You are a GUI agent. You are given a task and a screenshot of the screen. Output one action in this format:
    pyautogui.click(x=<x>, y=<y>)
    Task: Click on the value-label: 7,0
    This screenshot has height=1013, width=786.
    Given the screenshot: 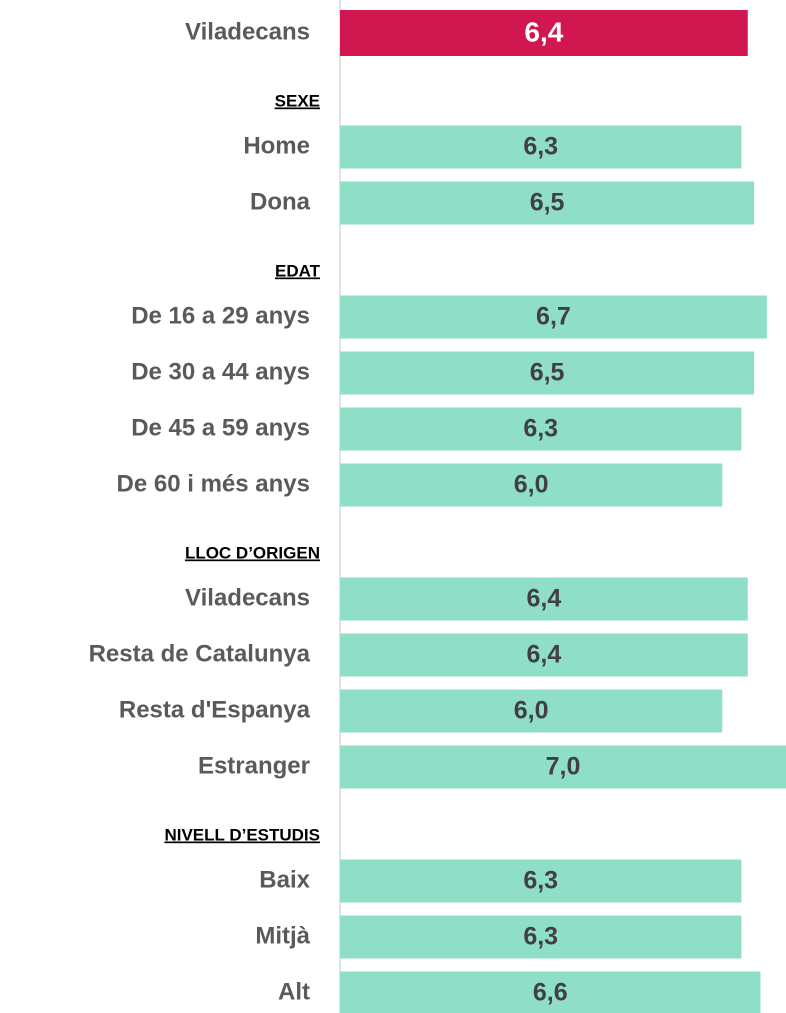 What is the action you would take?
    pyautogui.click(x=563, y=767)
    